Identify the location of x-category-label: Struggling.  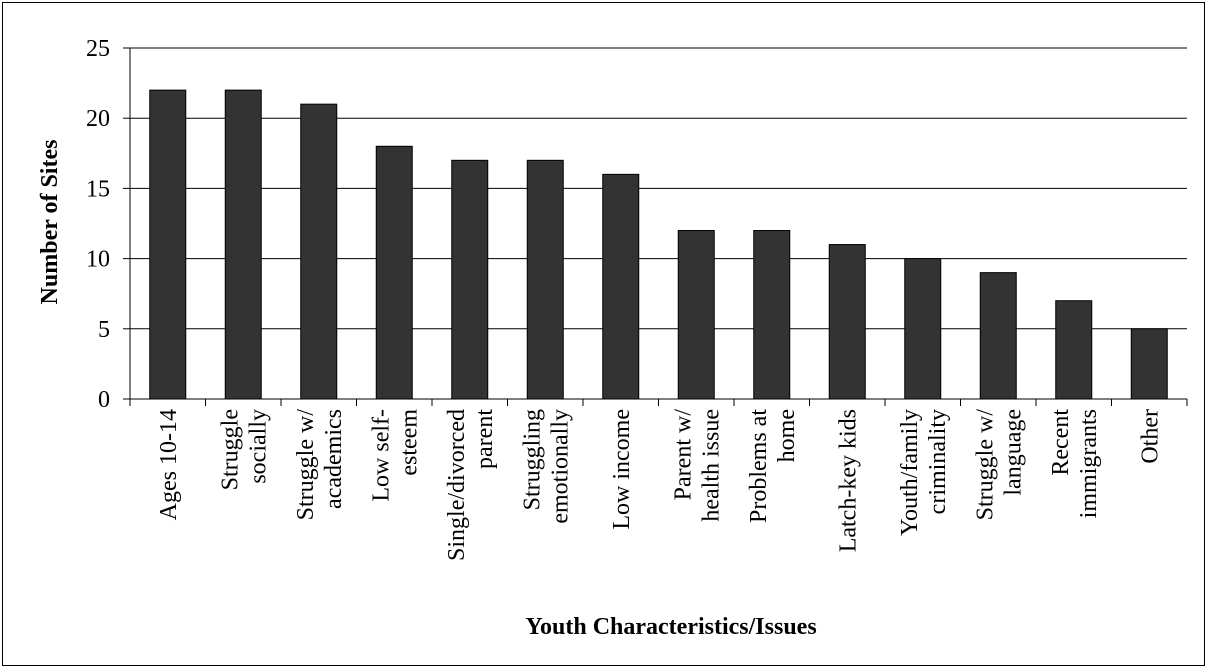
(532, 459).